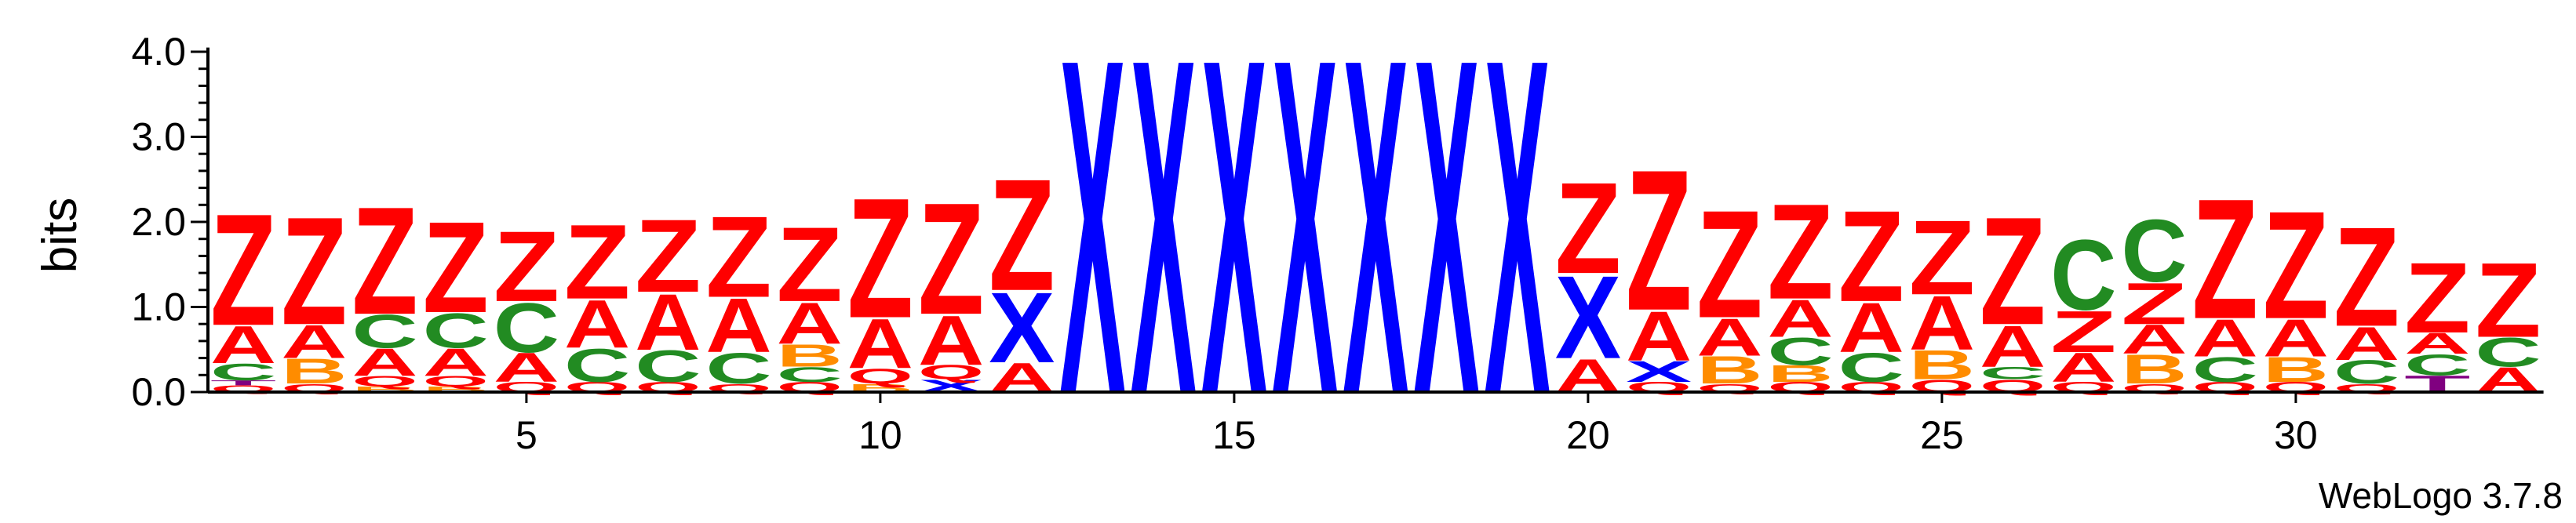 The width and height of the screenshot is (2576, 523). Describe the element at coordinates (2508, 299) in the screenshot. I see `glyph-Z-pos-33: Z` at that location.